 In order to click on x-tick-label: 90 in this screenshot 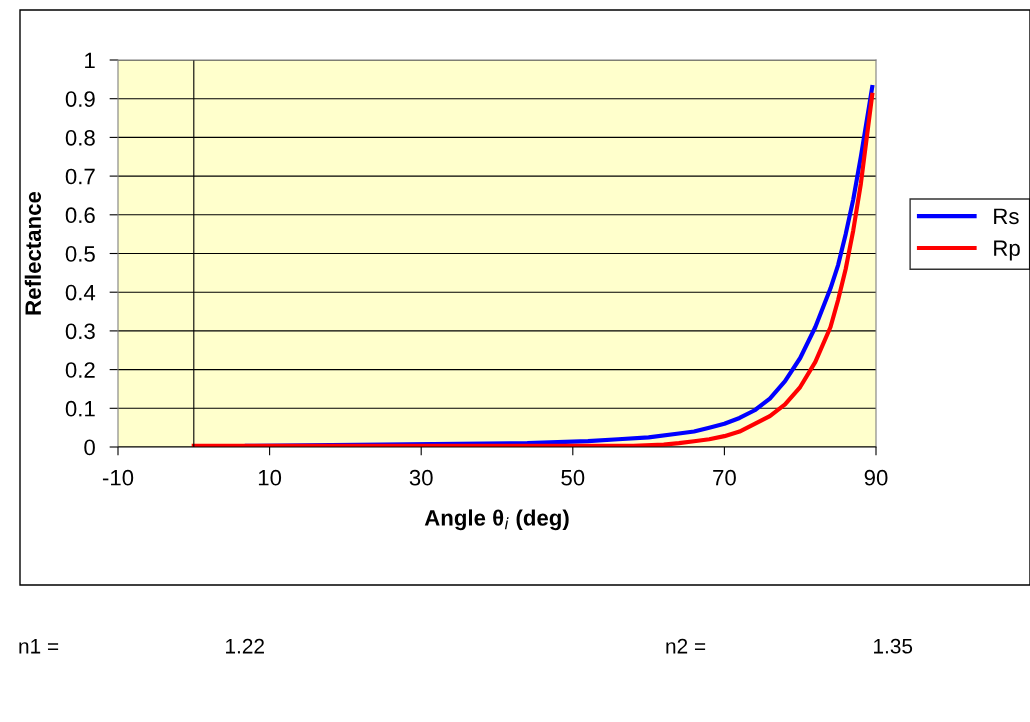, I will do `click(876, 477)`.